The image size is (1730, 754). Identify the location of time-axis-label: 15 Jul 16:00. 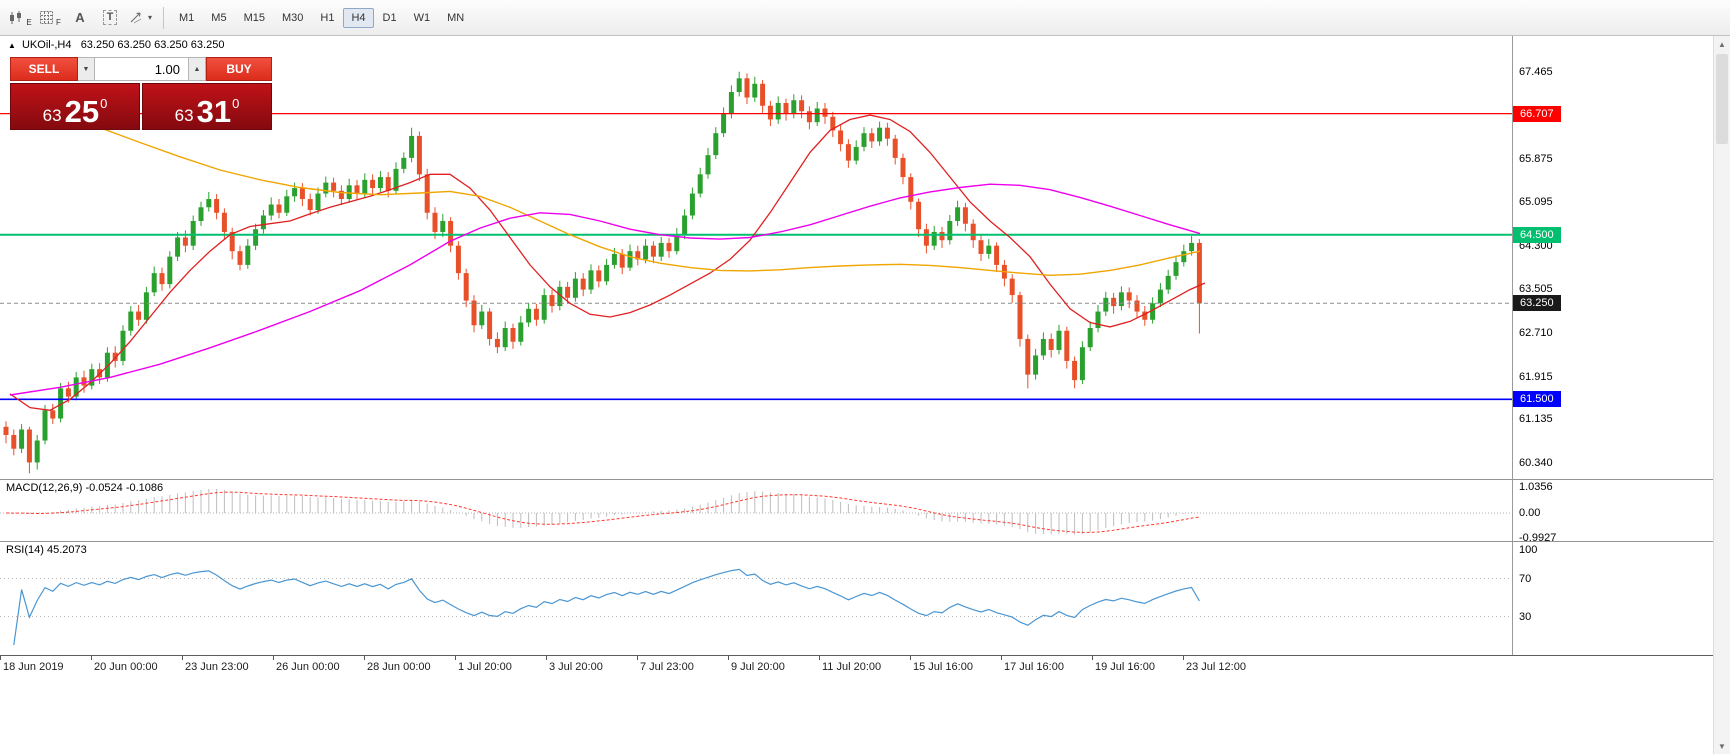
(943, 667).